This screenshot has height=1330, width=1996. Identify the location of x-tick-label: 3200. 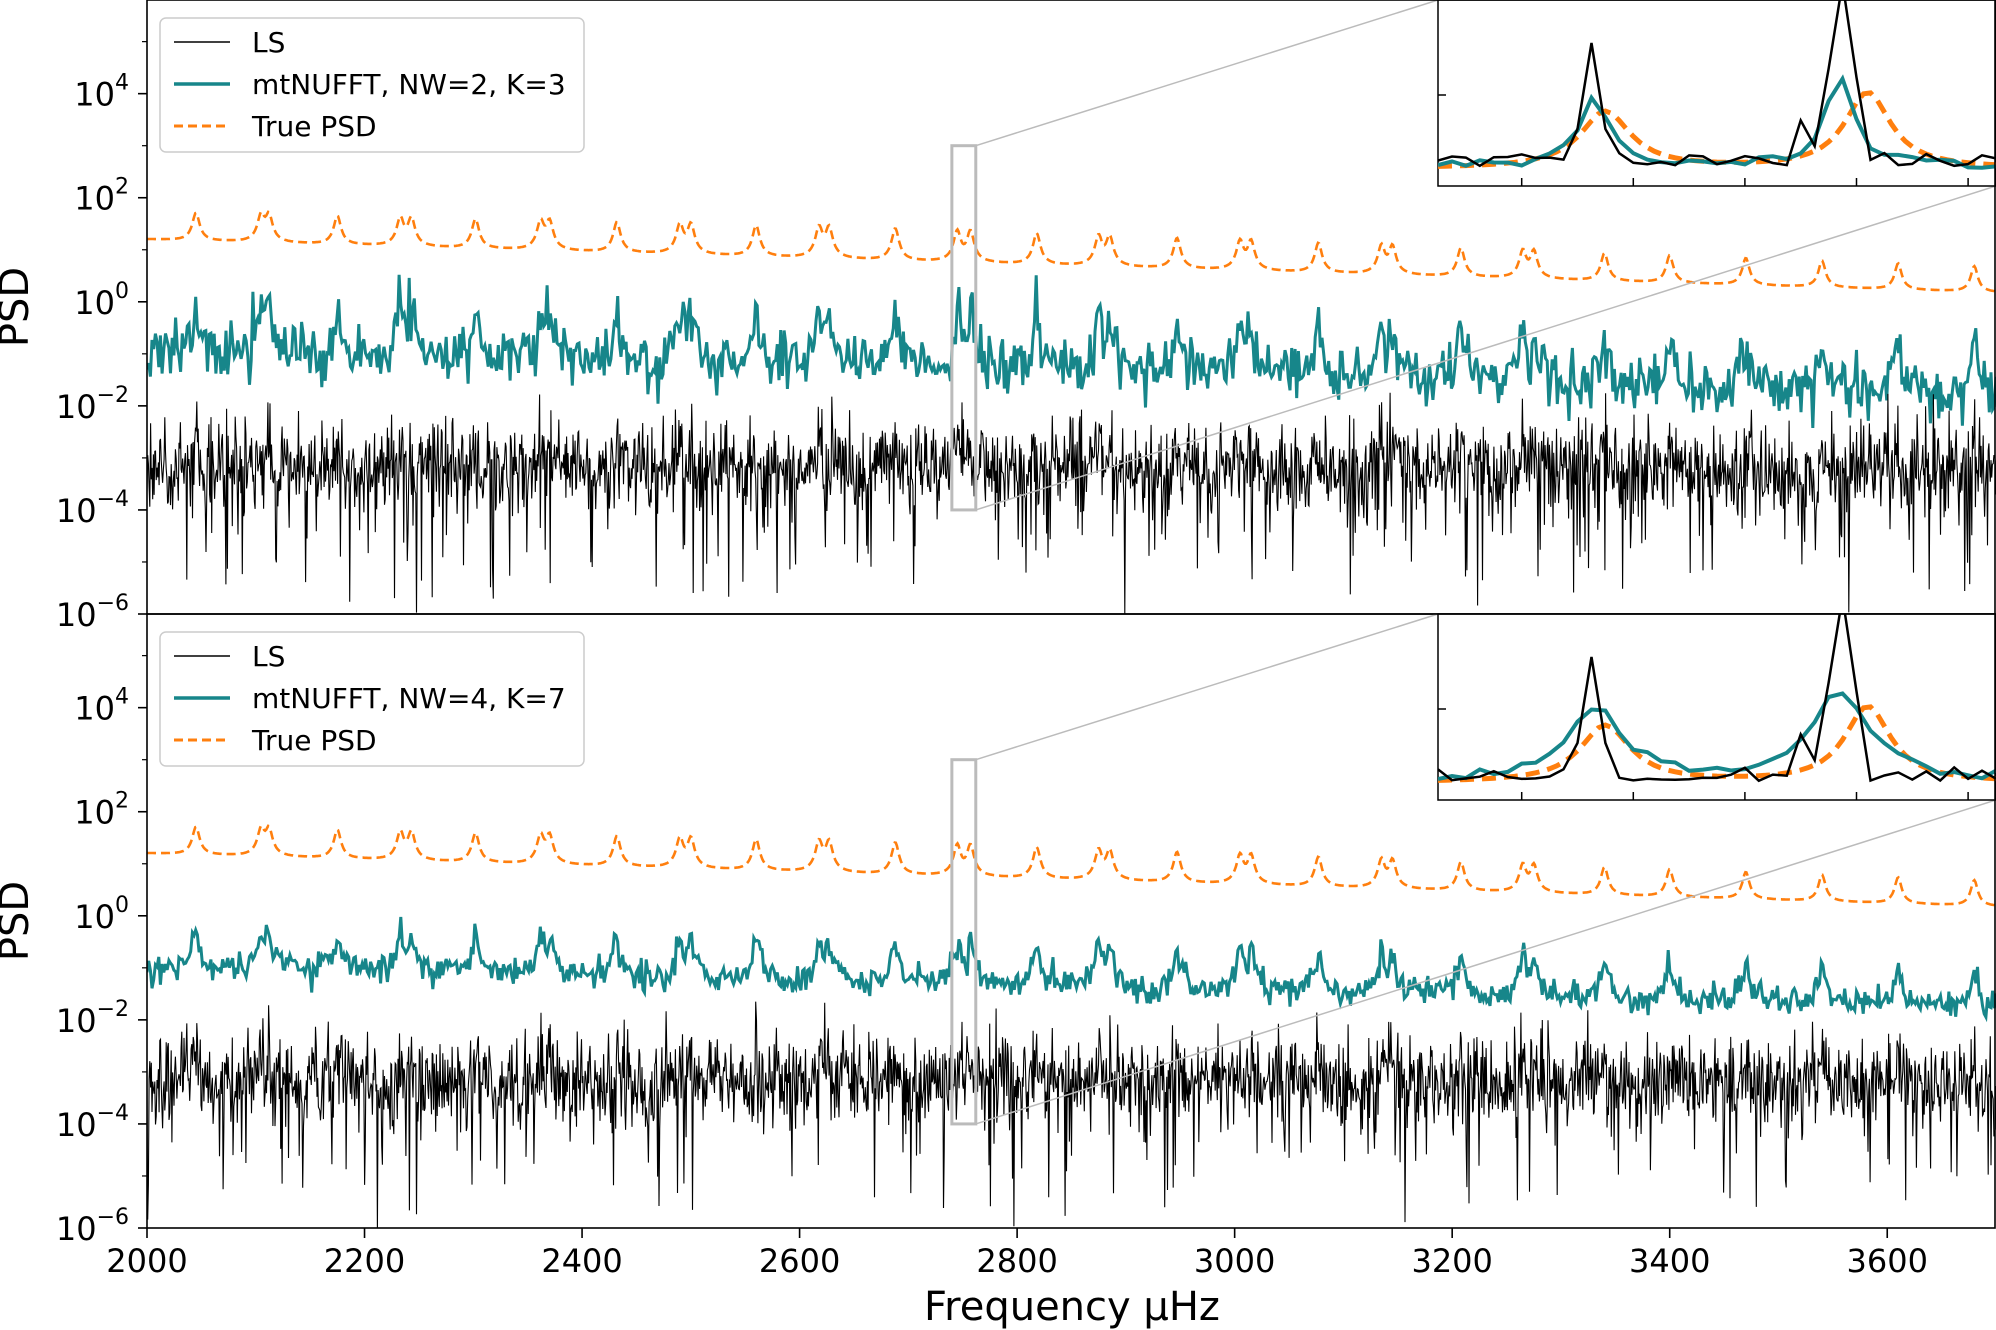
(1451, 1261).